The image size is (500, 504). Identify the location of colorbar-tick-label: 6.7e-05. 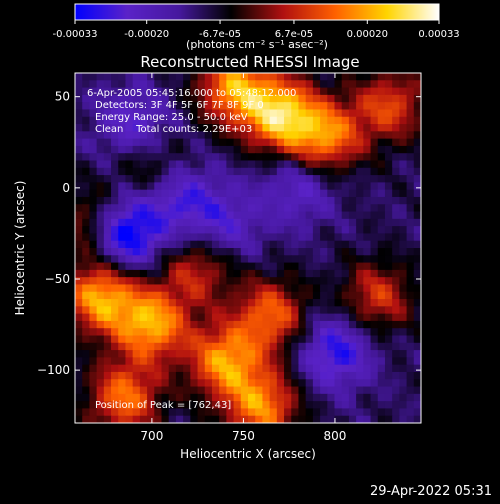
(294, 34).